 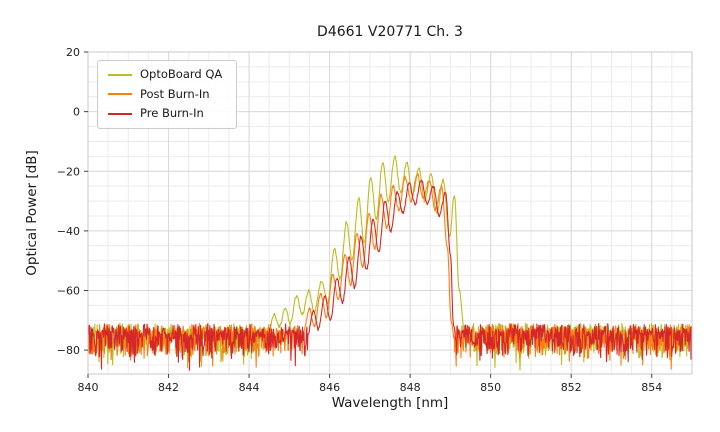 I want to click on legend-item: OptoBoard QA, so click(x=165, y=74).